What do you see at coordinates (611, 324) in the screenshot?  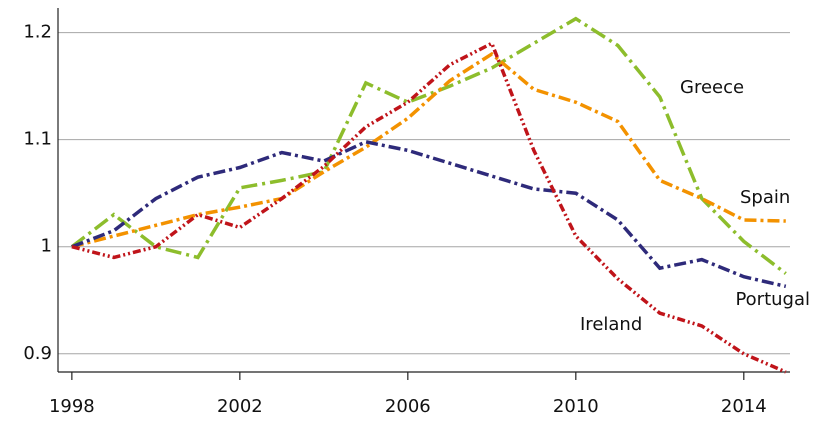 I see `series-label: Ireland` at bounding box center [611, 324].